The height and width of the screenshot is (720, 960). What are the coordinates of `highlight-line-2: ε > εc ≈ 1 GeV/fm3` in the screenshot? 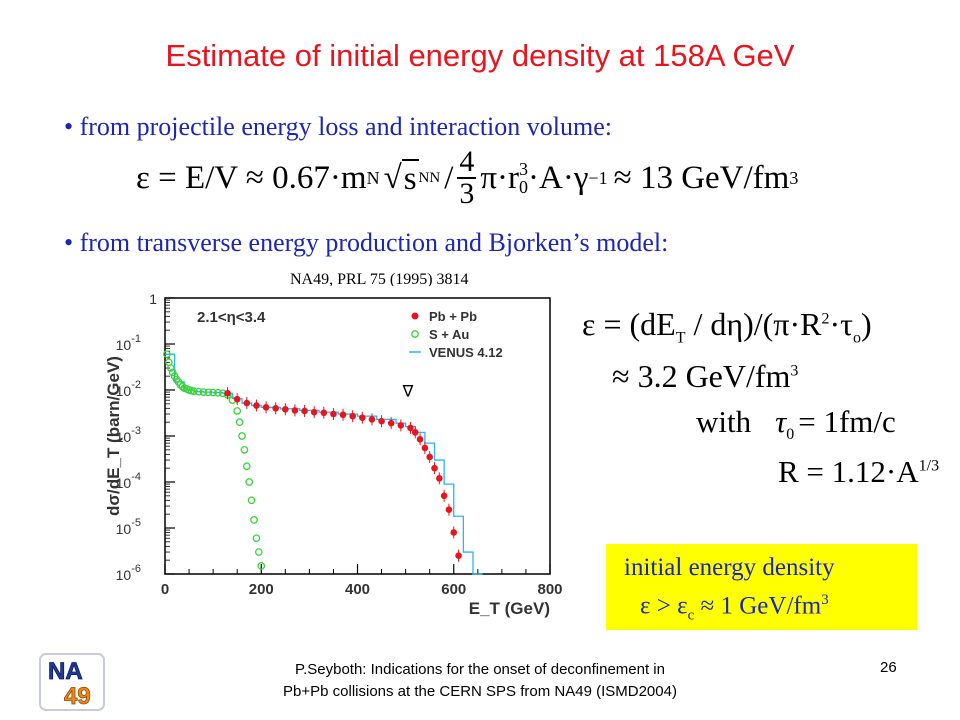 It's located at (734, 608).